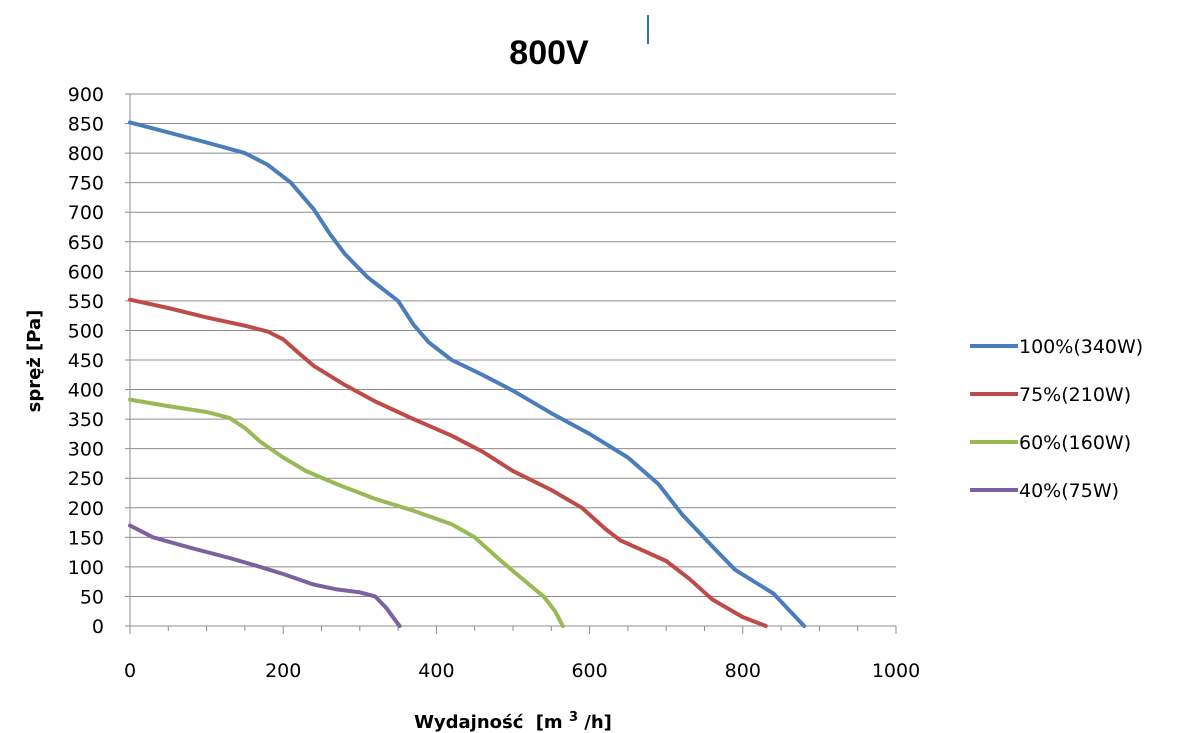 The image size is (1191, 733). What do you see at coordinates (1075, 443) in the screenshot?
I see `legend-label-3: 60%(160W)` at bounding box center [1075, 443].